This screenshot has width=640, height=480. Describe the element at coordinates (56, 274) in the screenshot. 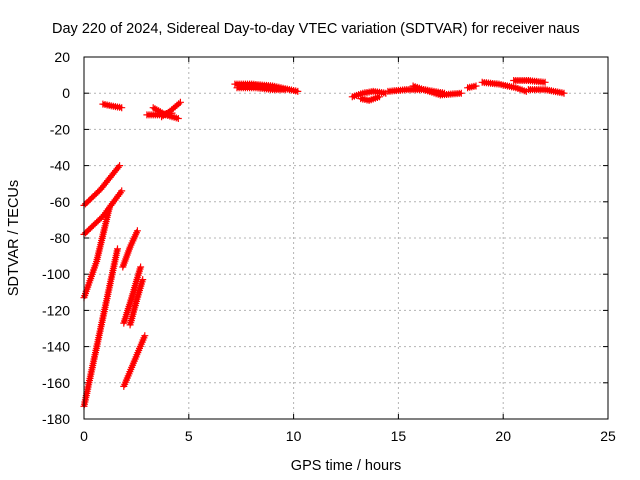

I see `y-tick-label: -100` at that location.